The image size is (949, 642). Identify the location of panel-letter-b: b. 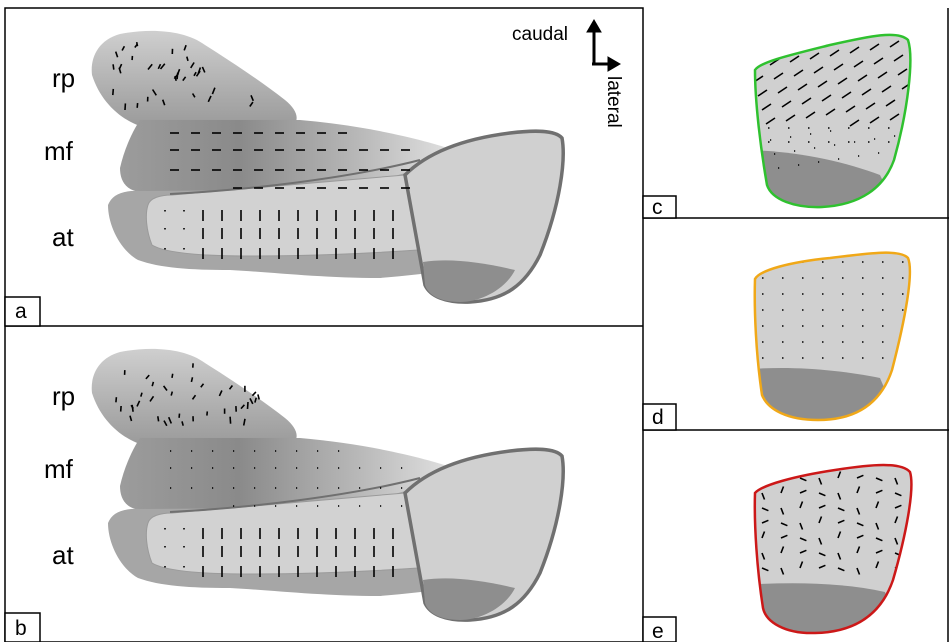
(21, 628).